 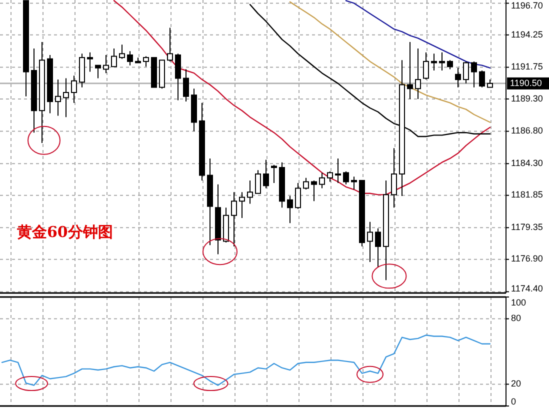 What do you see at coordinates (527, 227) in the screenshot?
I see `y-tick-label: 1179.35` at bounding box center [527, 227].